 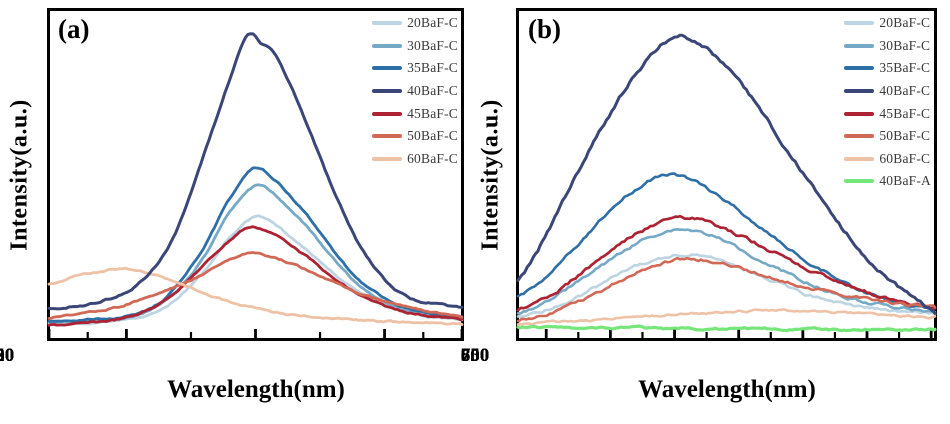 What do you see at coordinates (256, 389) in the screenshot?
I see `x-axis-label-a: Wavelength(nm)` at bounding box center [256, 389].